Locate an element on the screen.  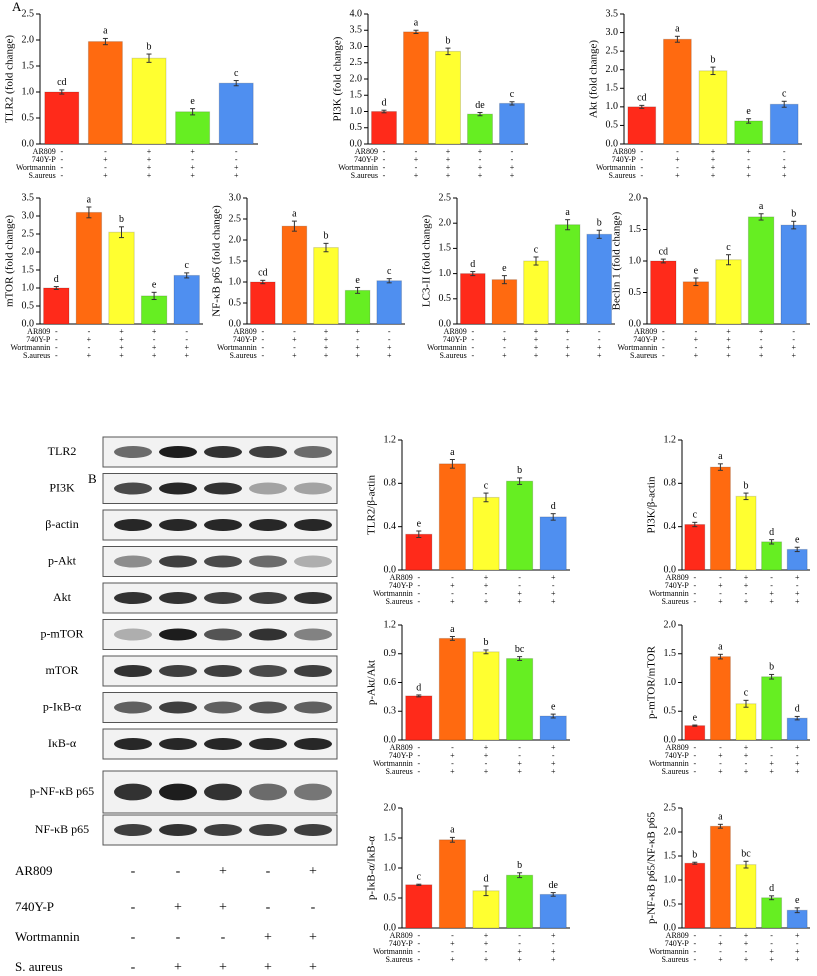
y-tick-label: 0.0 is located at coordinates (28, 323).